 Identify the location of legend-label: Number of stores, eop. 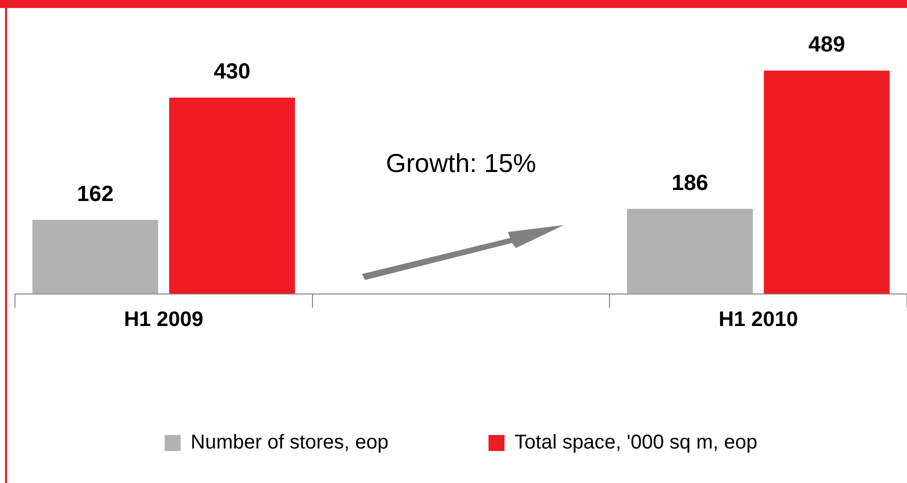
(289, 443).